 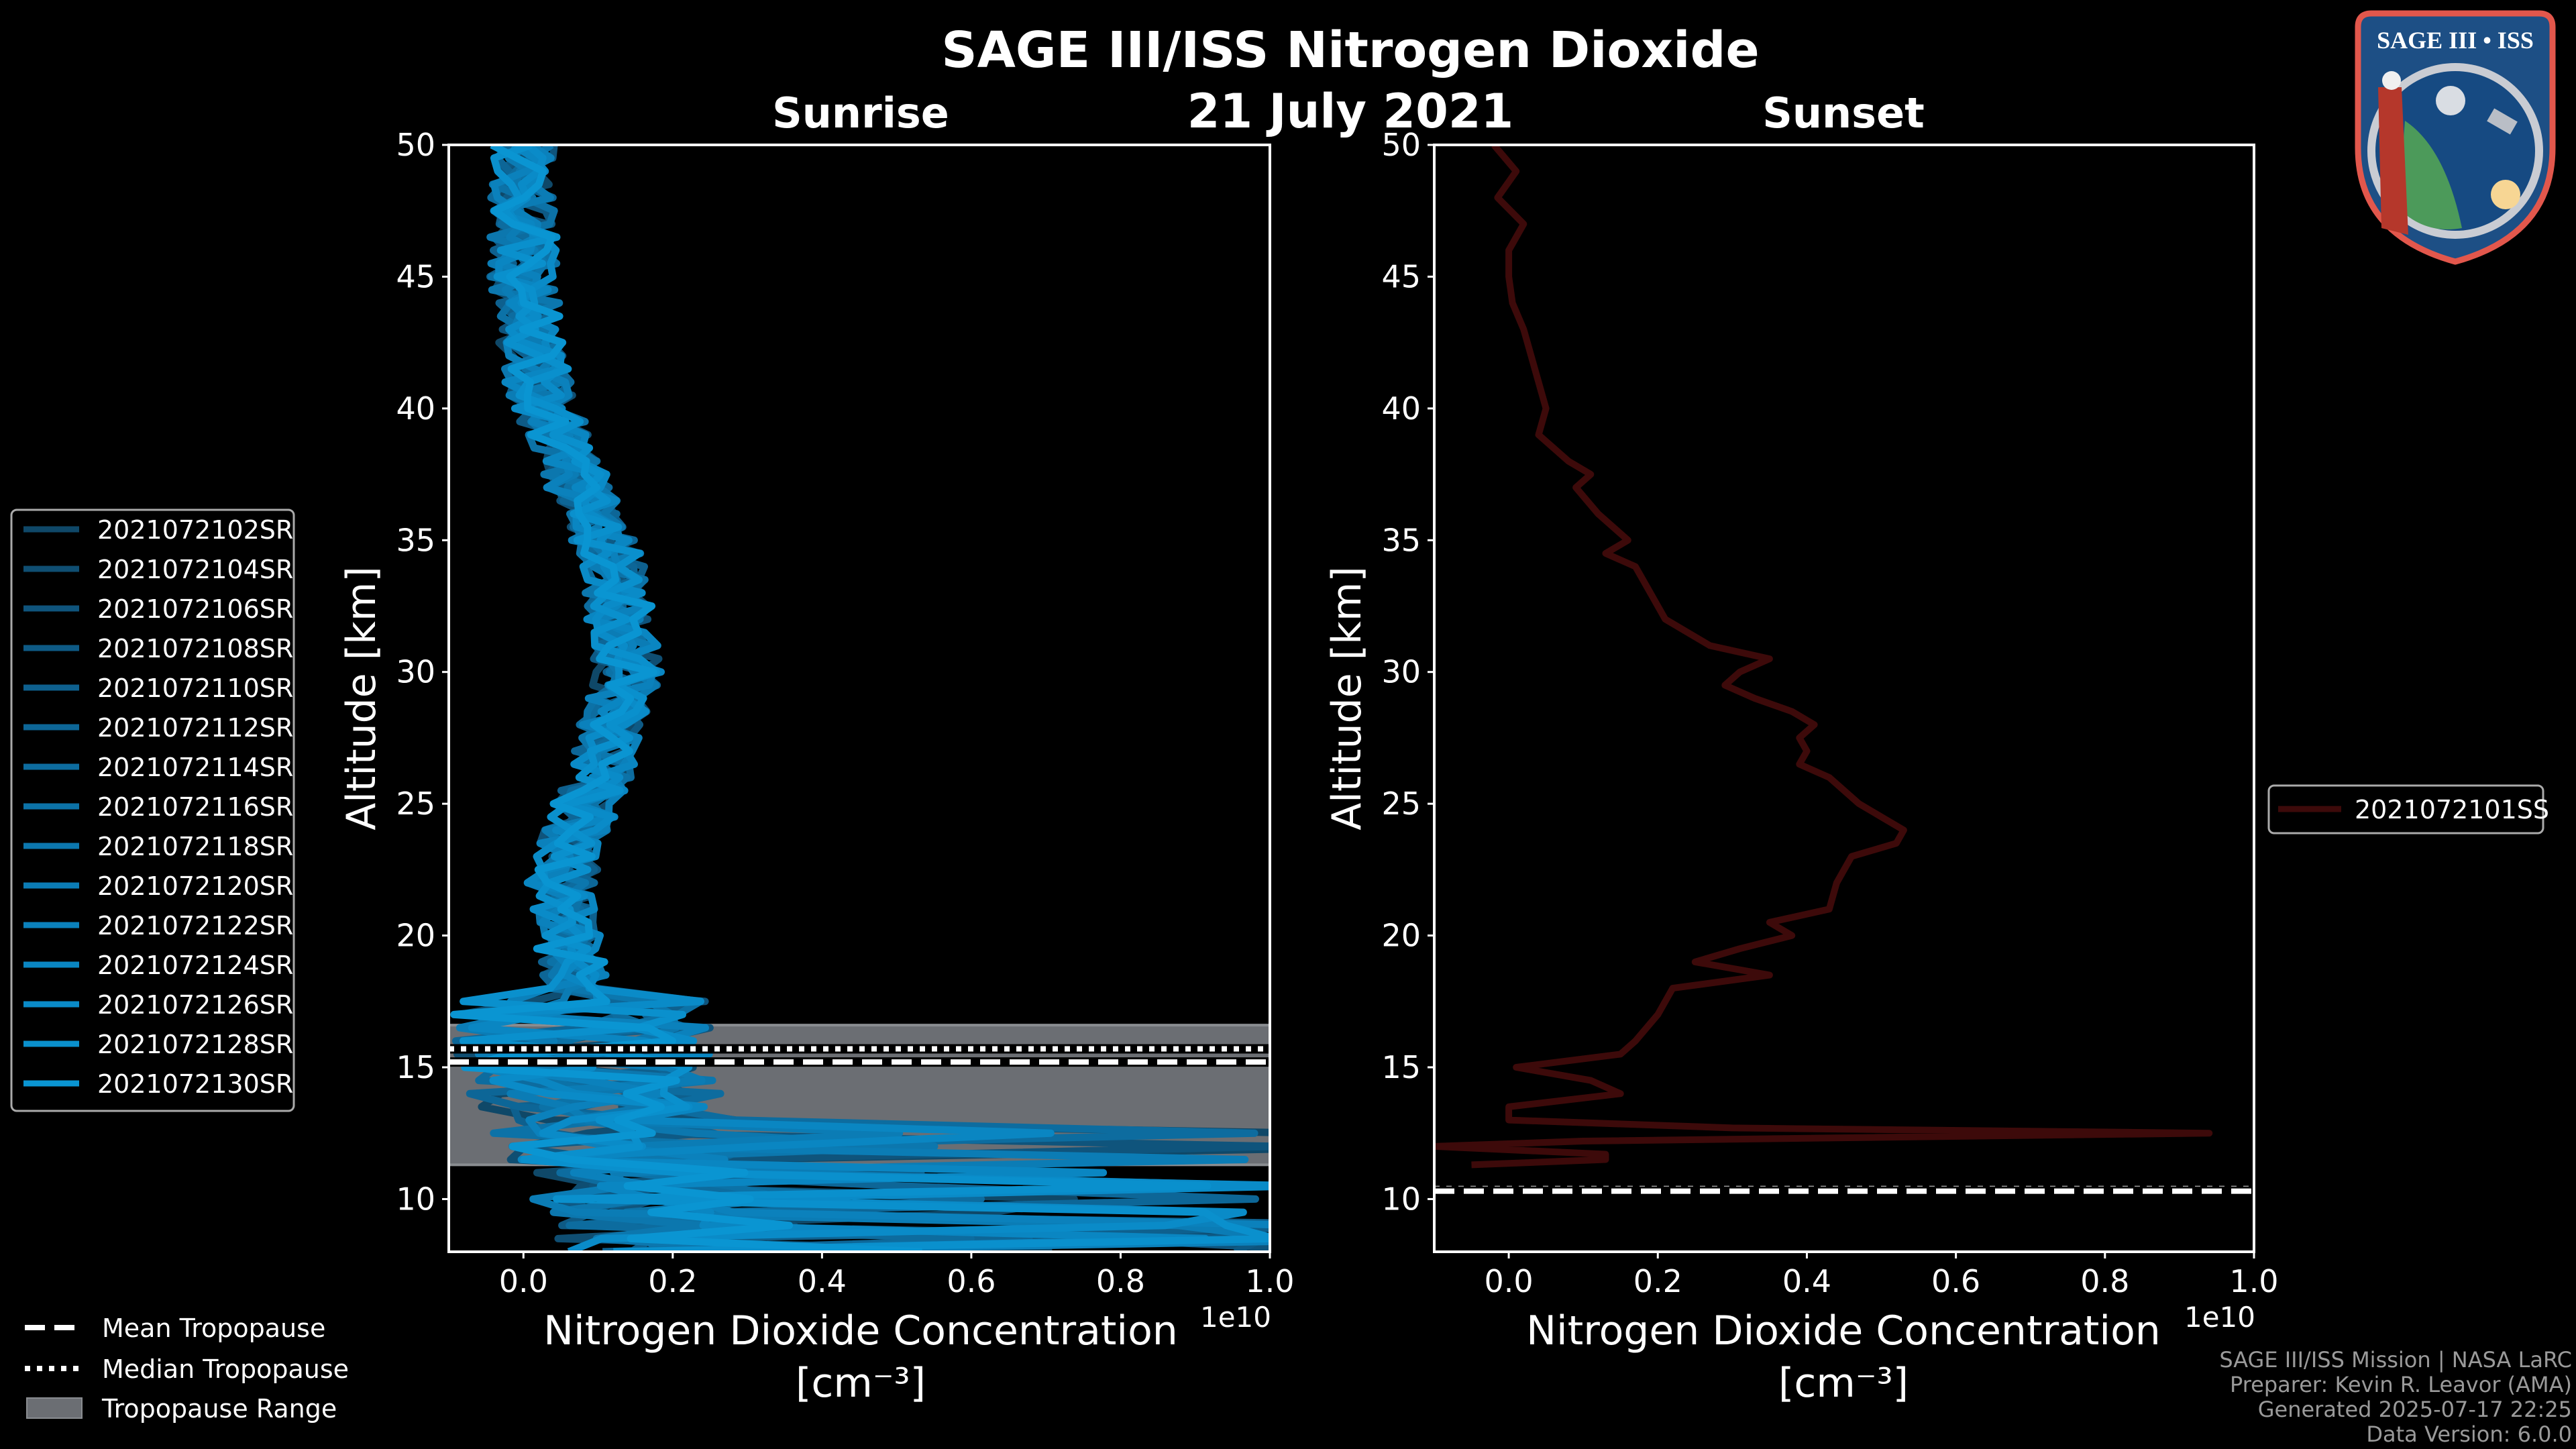 I want to click on sunrise-profile-line-2021072130SR, so click(x=686, y=698).